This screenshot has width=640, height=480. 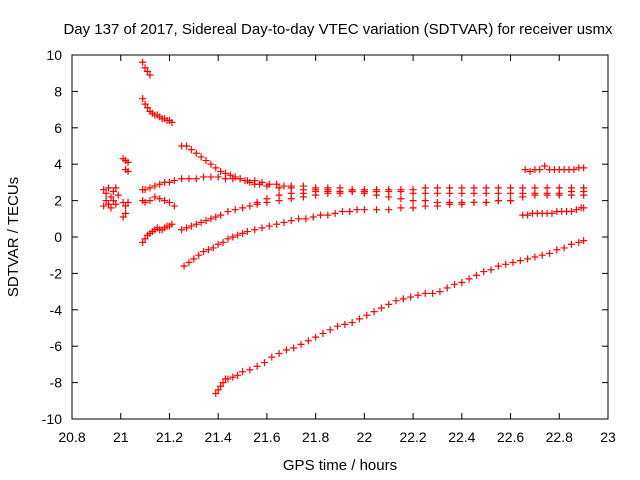 What do you see at coordinates (58, 91) in the screenshot?
I see `y-tick-label: 8` at bounding box center [58, 91].